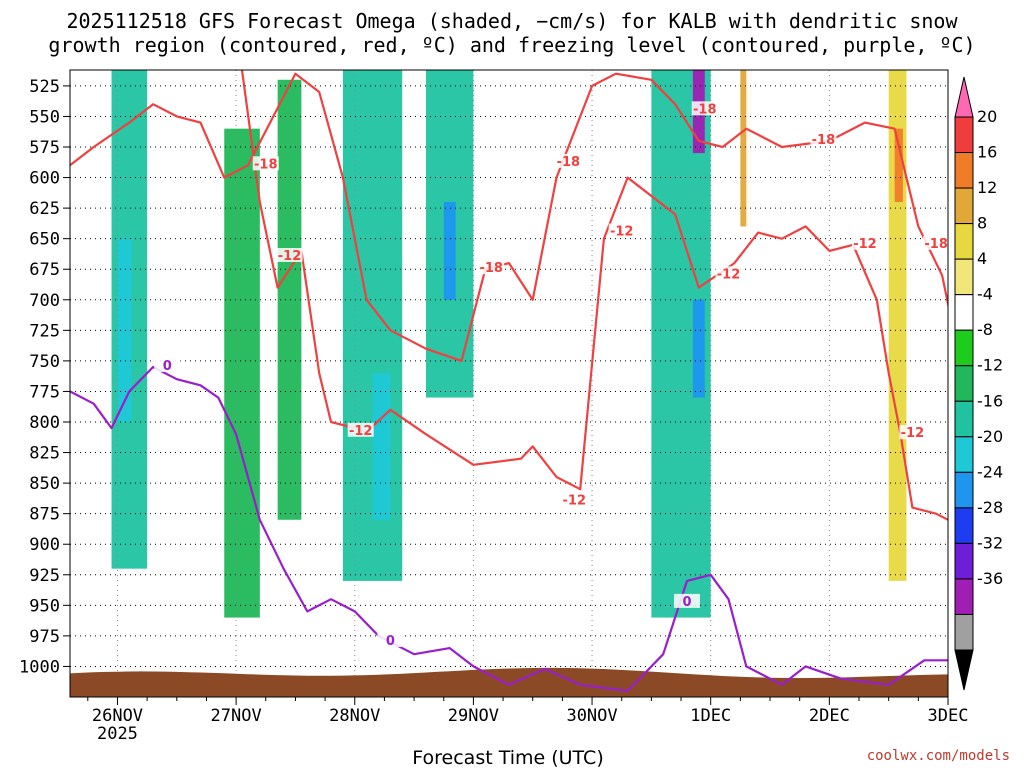 Image resolution: width=1024 pixels, height=768 pixels. Describe the element at coordinates (507, 757) in the screenshot. I see `x-axis-title: Forecast Time (UTC)` at that location.